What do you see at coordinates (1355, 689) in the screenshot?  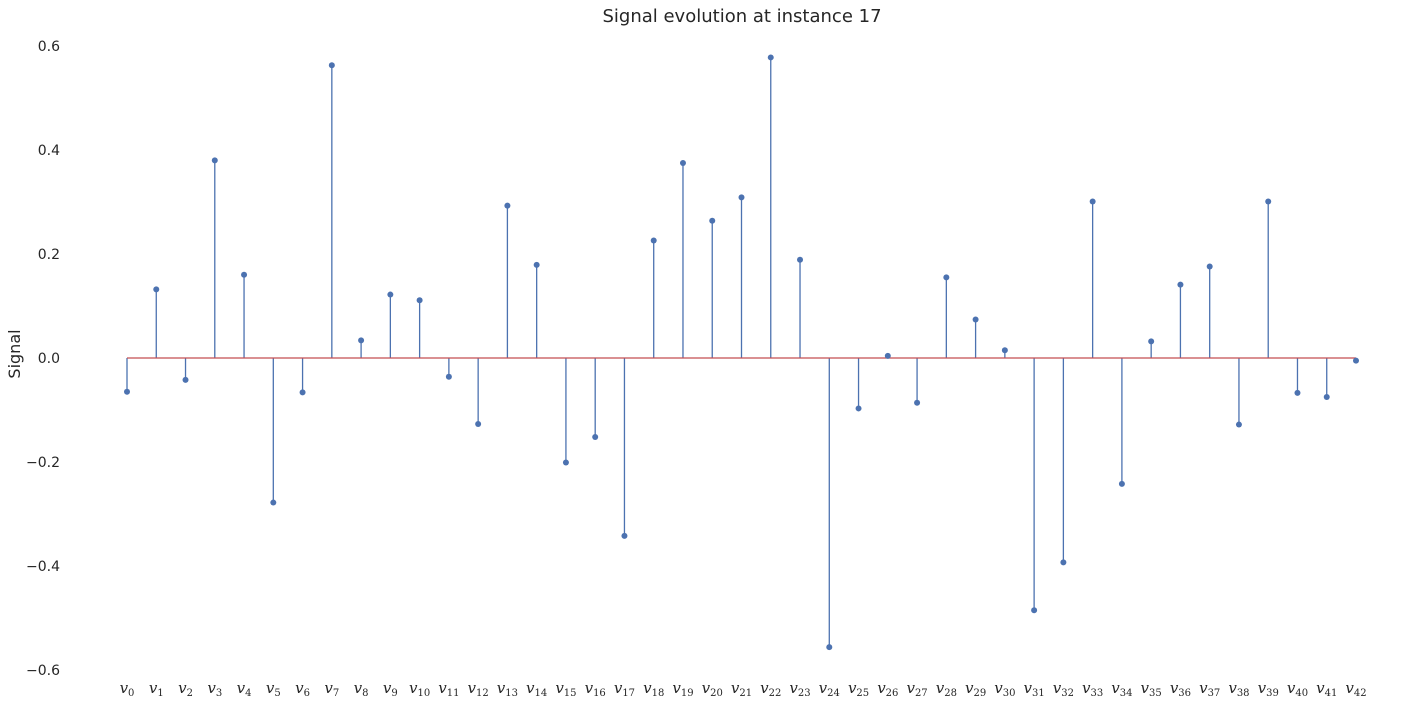 I see `x-tick-label: v42` at bounding box center [1355, 689].